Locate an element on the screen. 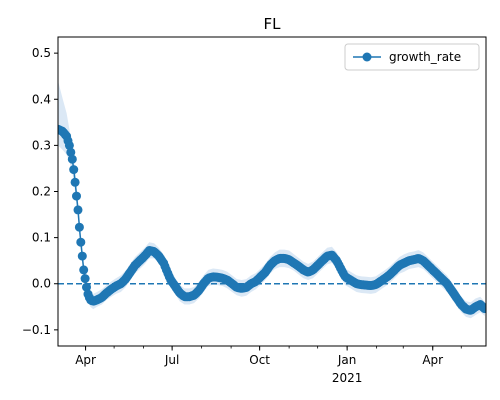 This screenshot has height=400, width=500. chart-title: FL is located at coordinates (273, 24).